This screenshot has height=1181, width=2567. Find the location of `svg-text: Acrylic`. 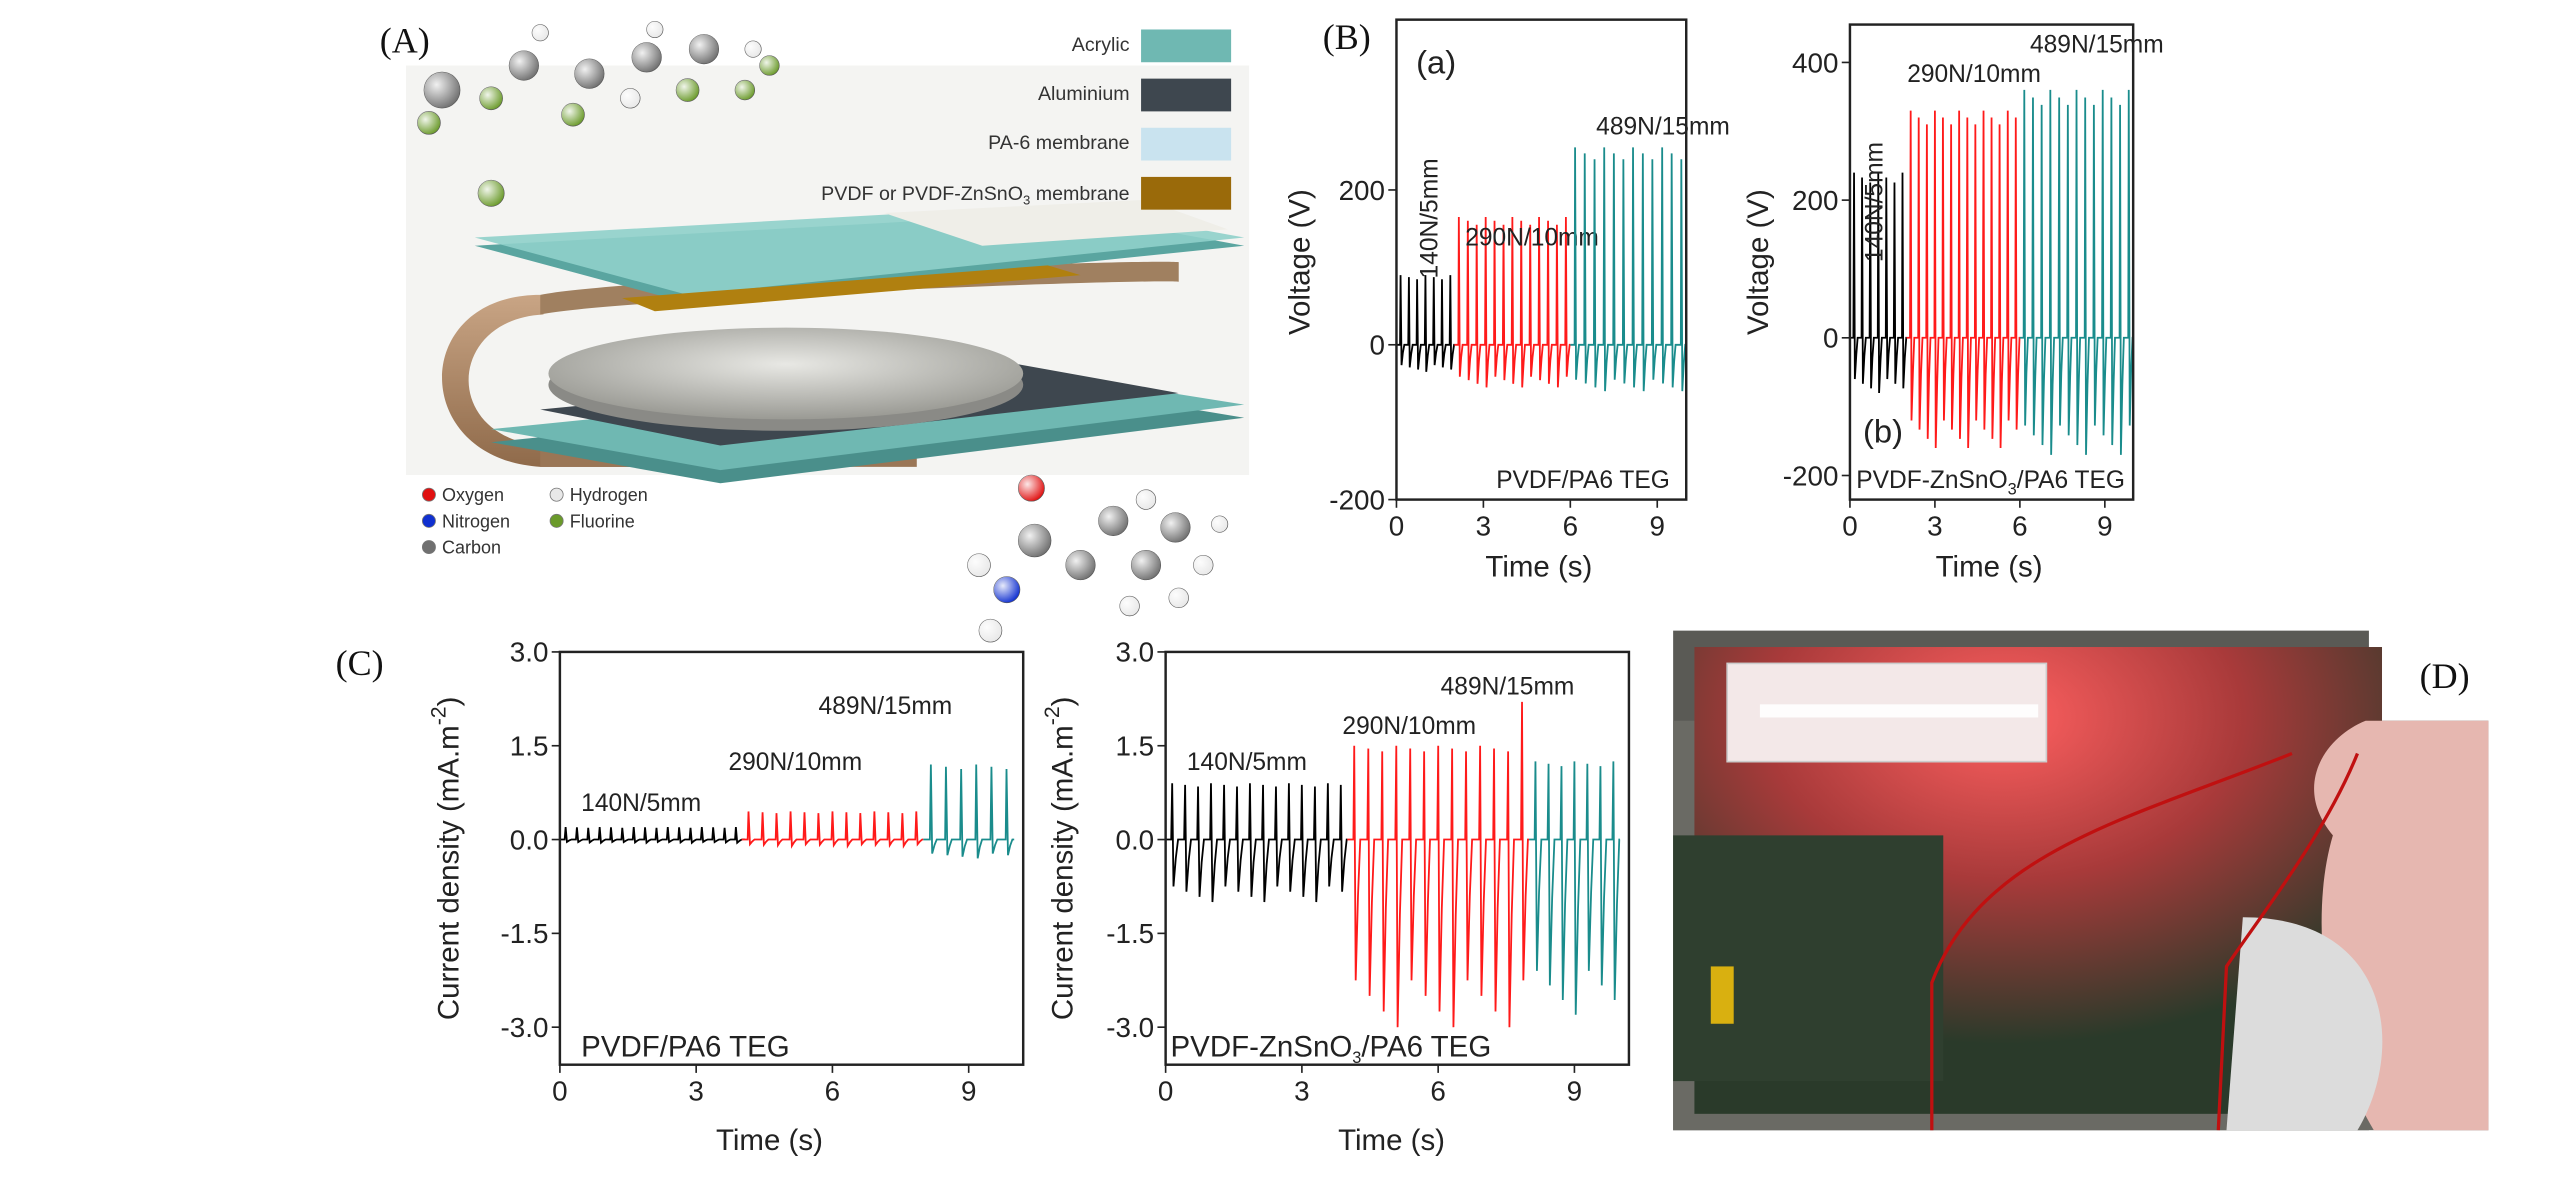

svg-text: Acrylic is located at coordinates (1101, 45).